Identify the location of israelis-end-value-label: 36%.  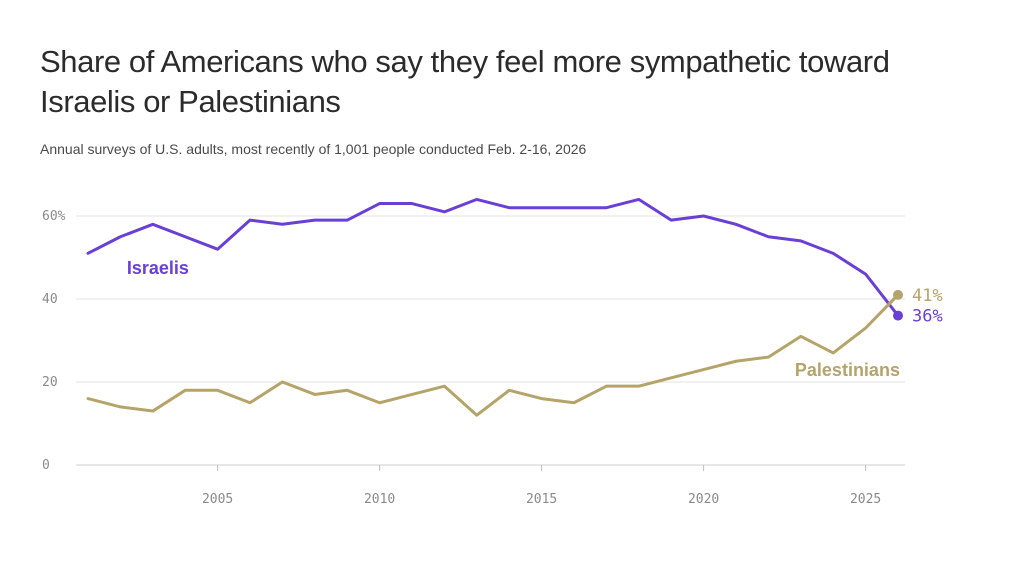
(927, 317).